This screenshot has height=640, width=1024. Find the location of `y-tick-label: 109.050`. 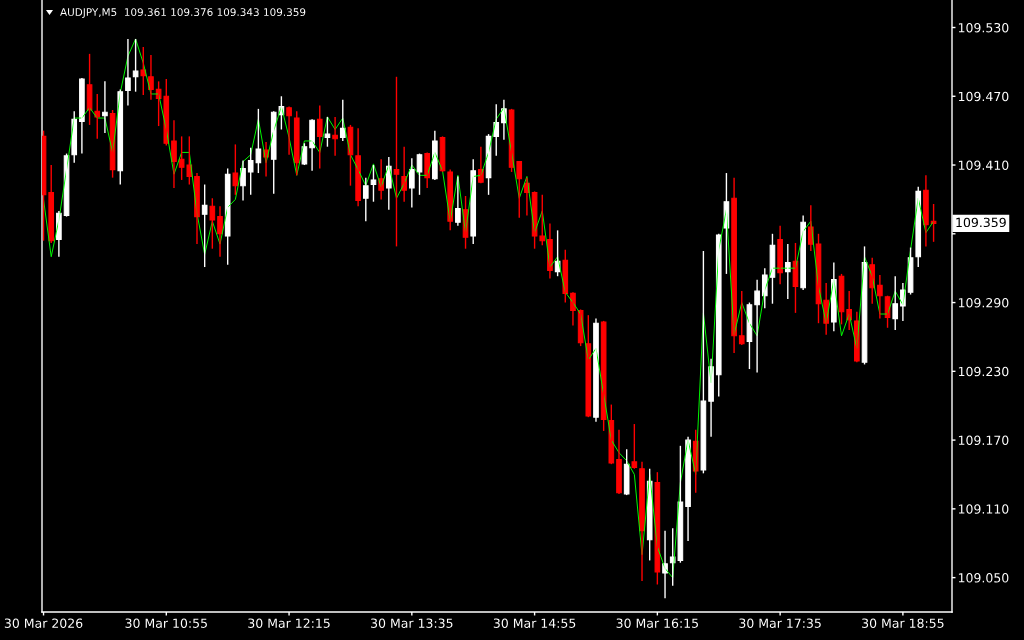

y-tick-label: 109.050 is located at coordinates (983, 578).